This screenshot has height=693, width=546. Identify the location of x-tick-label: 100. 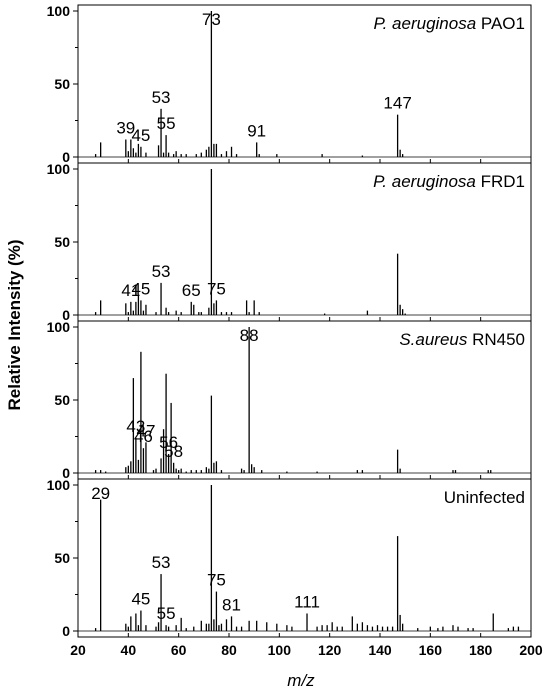
(280, 650).